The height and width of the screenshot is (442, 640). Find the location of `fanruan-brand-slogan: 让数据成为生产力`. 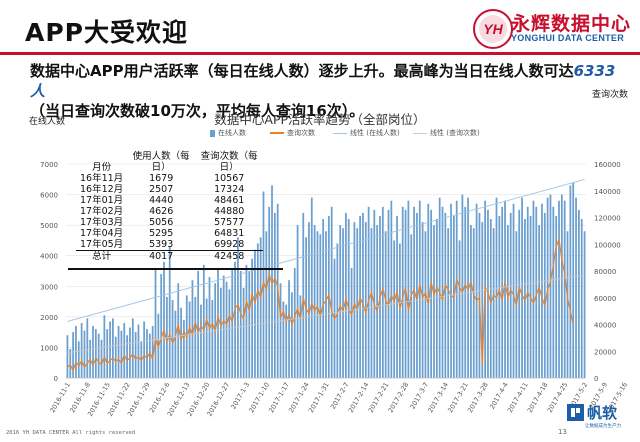

fanruan-brand-slogan: 让数据成为生产力 is located at coordinates (603, 426).